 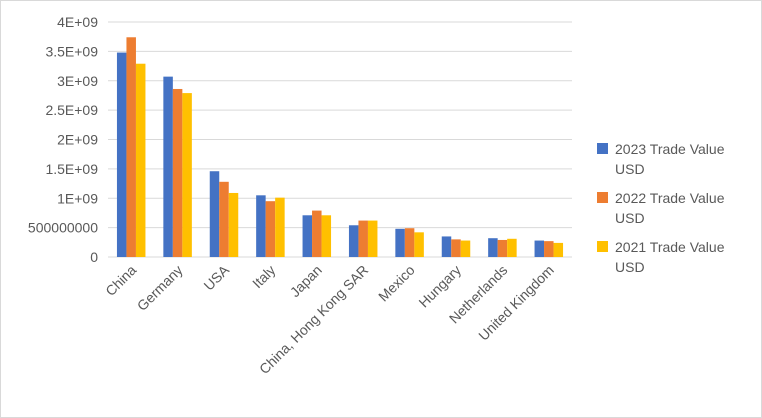 I want to click on y-tick-label: 3.5E+09, so click(x=71, y=51).